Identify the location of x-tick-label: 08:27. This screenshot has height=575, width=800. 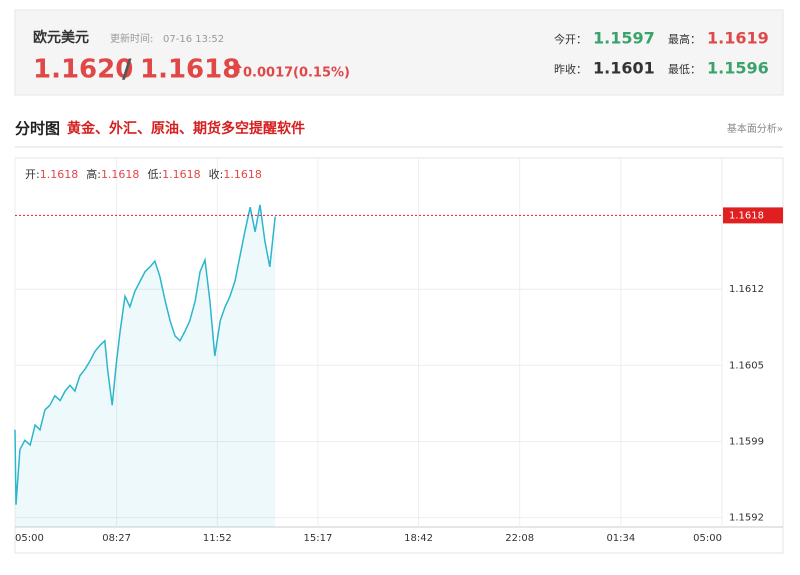
(116, 538).